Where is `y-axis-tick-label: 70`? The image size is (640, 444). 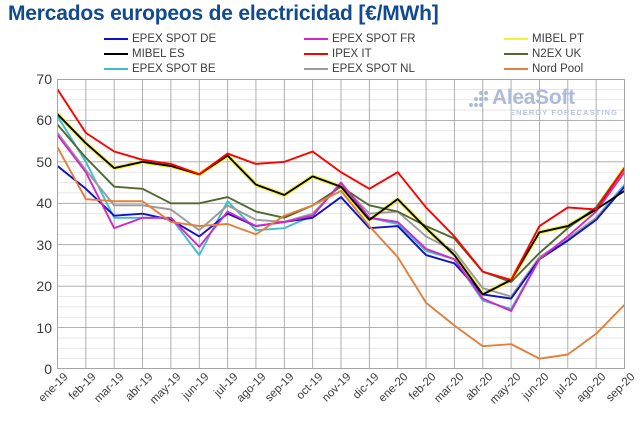 y-axis-tick-label: 70 is located at coordinates (44, 79).